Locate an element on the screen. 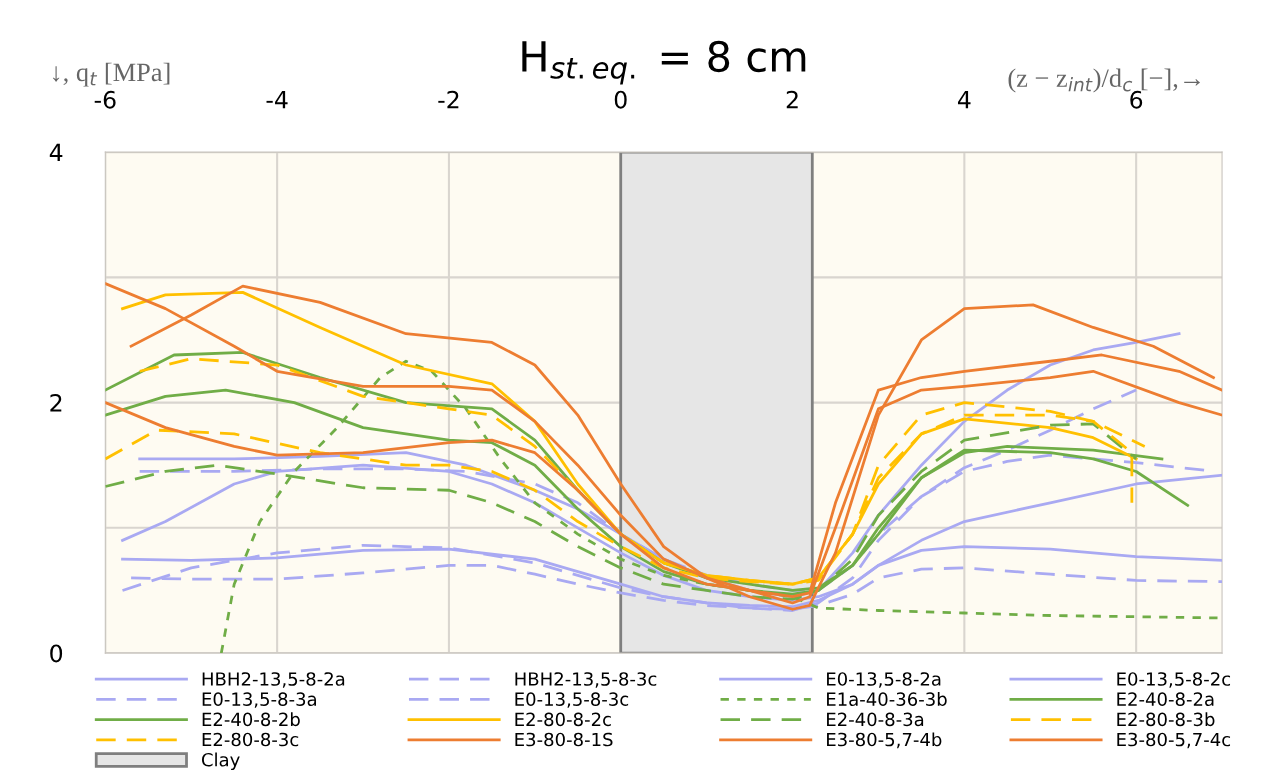 Image resolution: width=1269 pixels, height=784 pixels. y-axis-title: ↓, q$_{t}$ [MPa] is located at coordinates (111, 74).